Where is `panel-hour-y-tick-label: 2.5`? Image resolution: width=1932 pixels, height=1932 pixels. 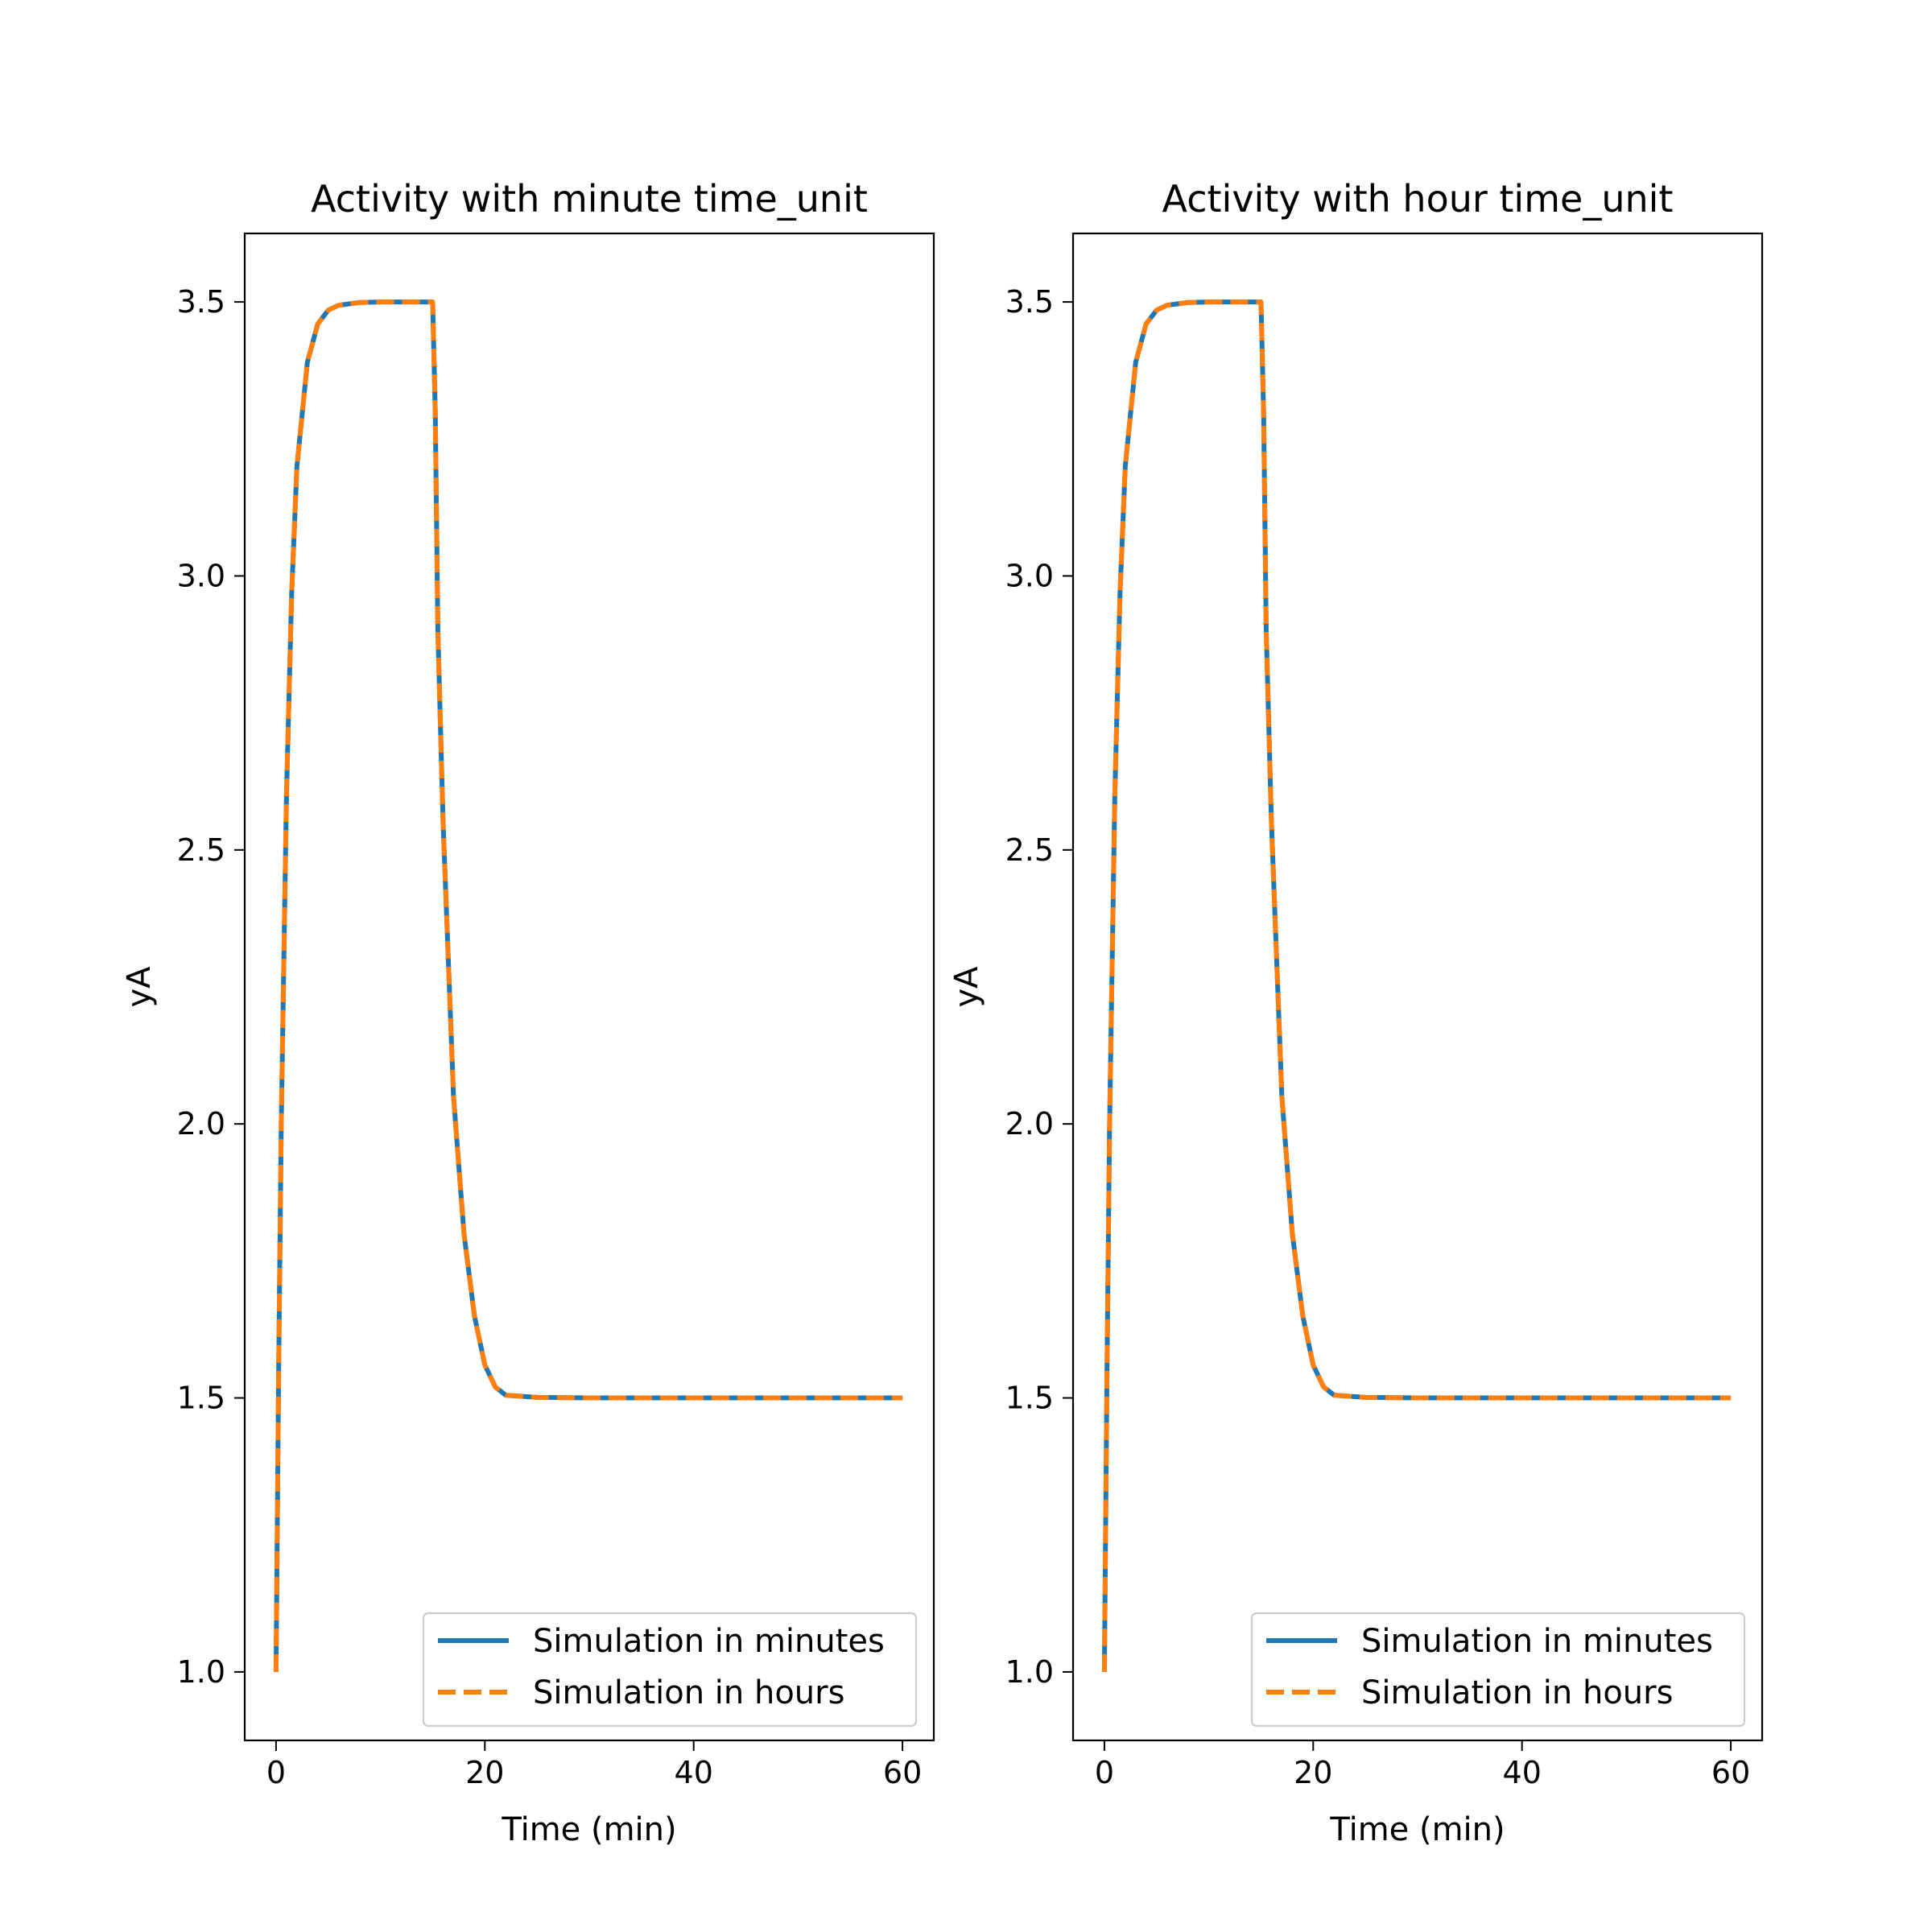
panel-hour-y-tick-label: 2.5 is located at coordinates (1029, 850).